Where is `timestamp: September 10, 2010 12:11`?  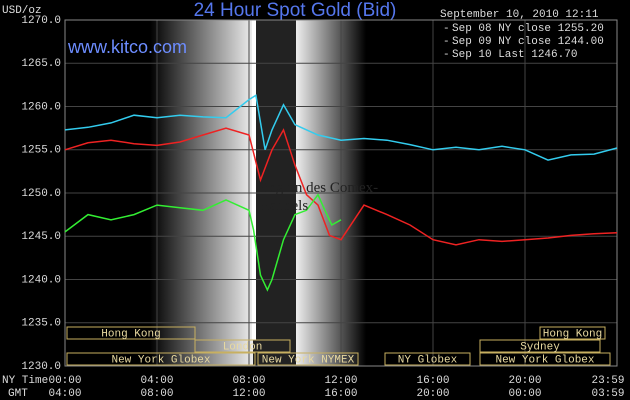
timestamp: September 10, 2010 12:11 is located at coordinates (519, 15).